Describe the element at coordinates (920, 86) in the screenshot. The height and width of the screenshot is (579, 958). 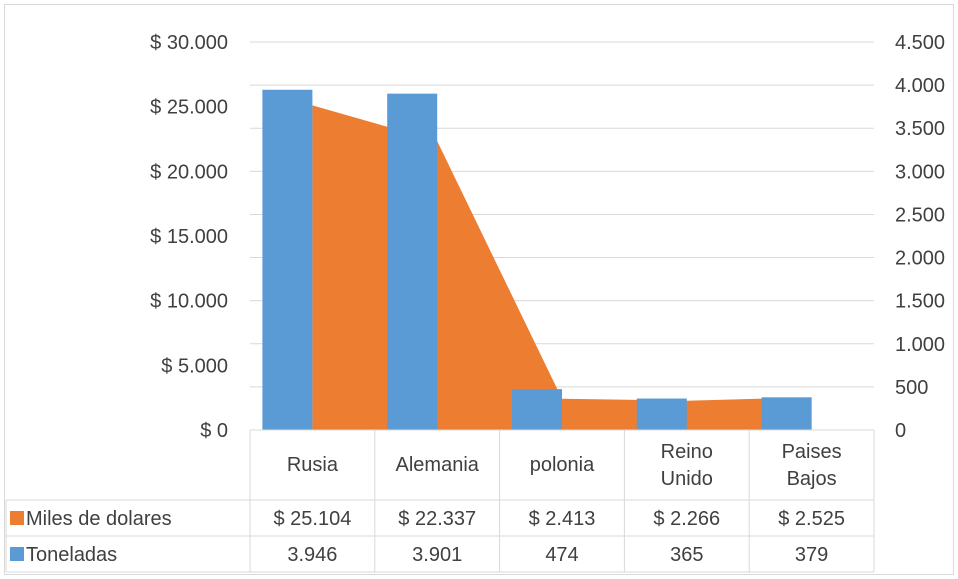
I see `y-right-tick-label: 4.000` at that location.